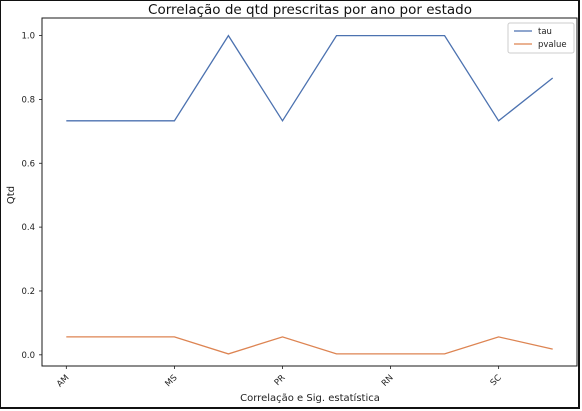 This screenshot has width=582, height=411. Describe the element at coordinates (63, 381) in the screenshot. I see `x-tick-label: AM` at that location.